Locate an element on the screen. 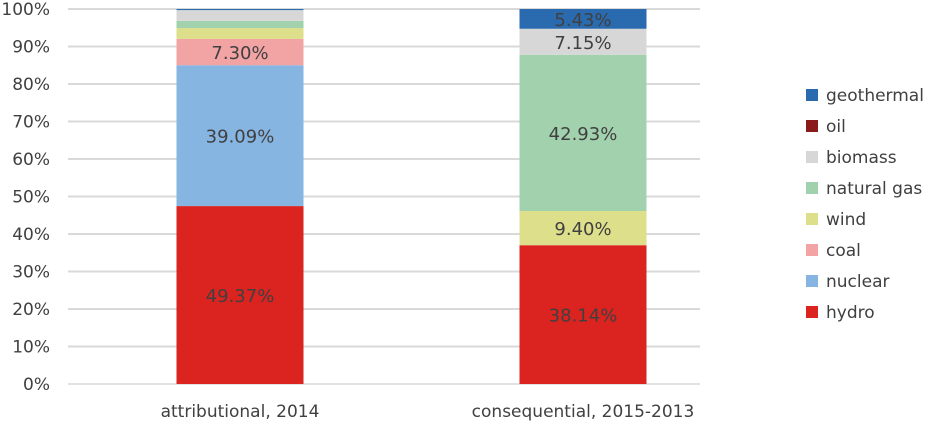 This screenshot has height=430, width=941. legend-label: natural gas is located at coordinates (874, 189).